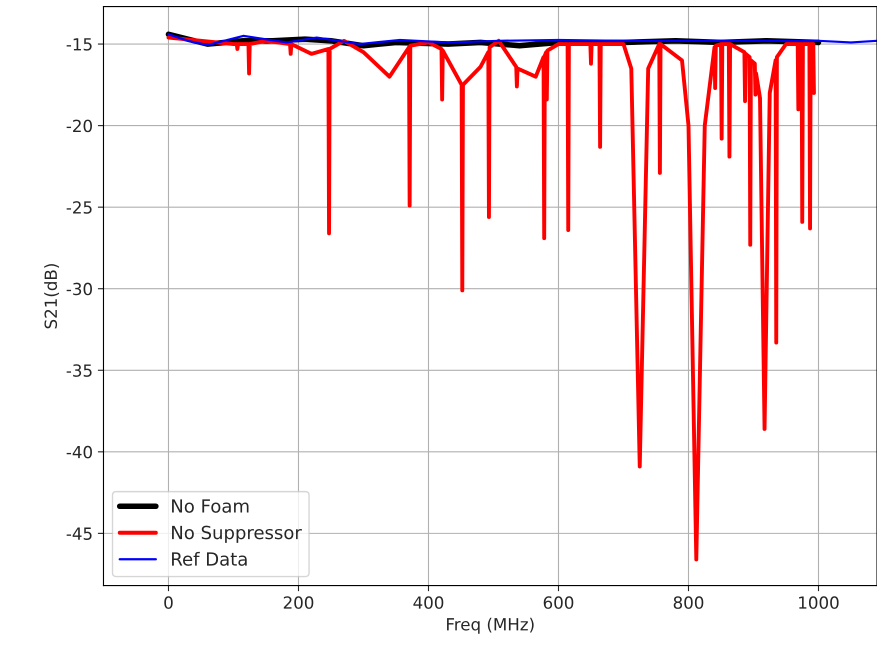  I want to click on y-tick-label: -20, so click(79, 126).